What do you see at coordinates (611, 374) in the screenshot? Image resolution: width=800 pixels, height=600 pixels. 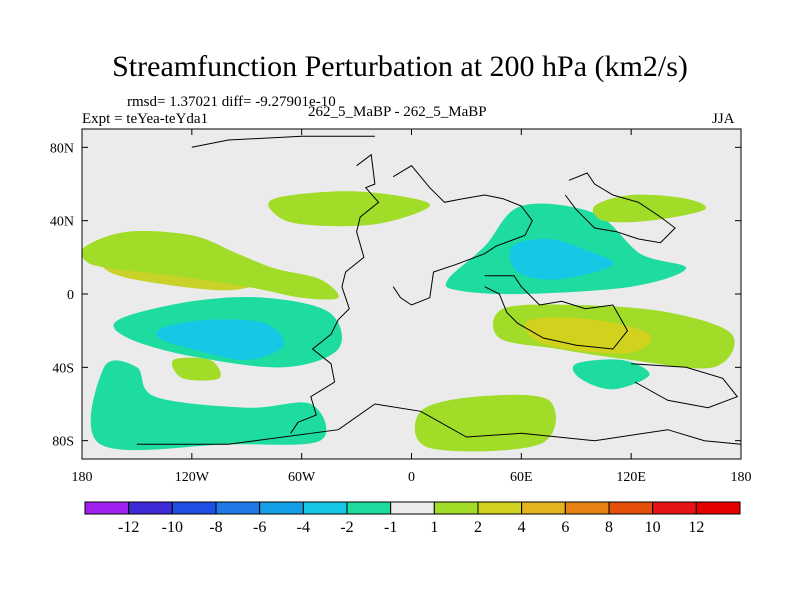 I see `region-south-indian-negative` at bounding box center [611, 374].